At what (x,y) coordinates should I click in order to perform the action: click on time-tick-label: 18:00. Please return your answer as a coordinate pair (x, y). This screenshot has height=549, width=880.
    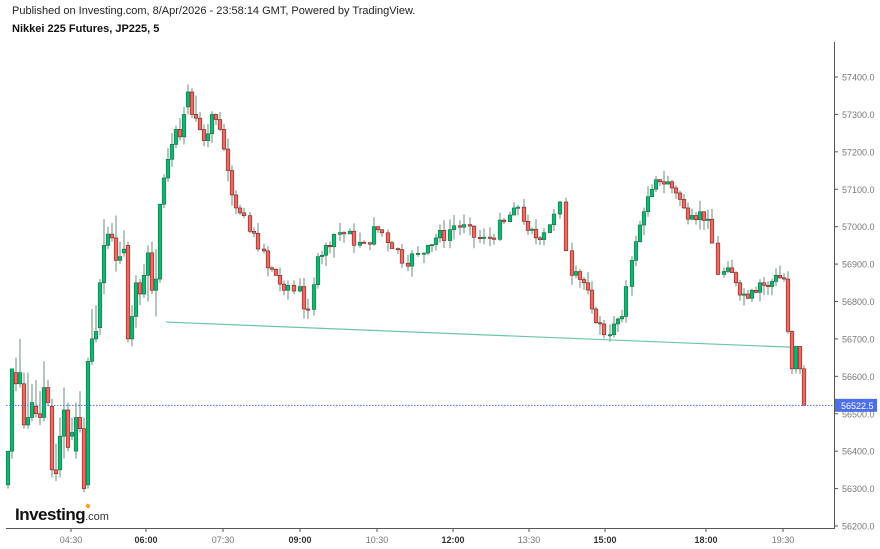
    Looking at the image, I should click on (705, 540).